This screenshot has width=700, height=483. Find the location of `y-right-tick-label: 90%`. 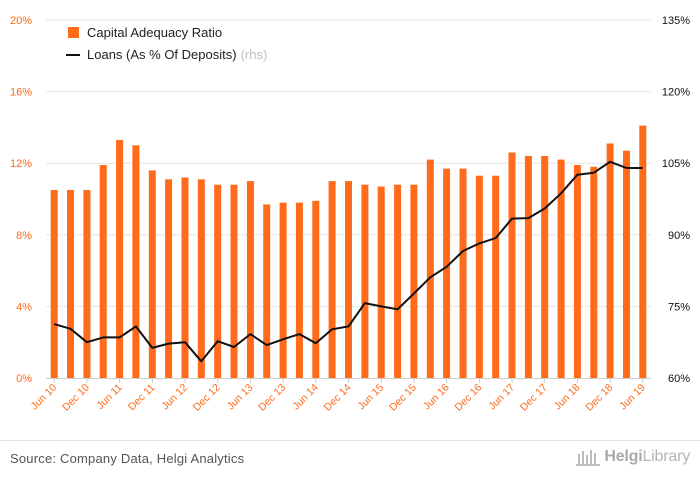

y-right-tick-label: 90% is located at coordinates (679, 236).